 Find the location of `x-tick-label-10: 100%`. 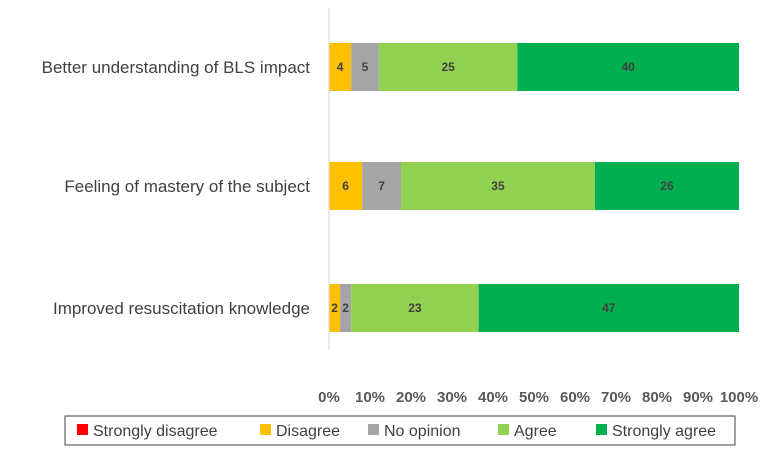

x-tick-label-10: 100% is located at coordinates (739, 397).